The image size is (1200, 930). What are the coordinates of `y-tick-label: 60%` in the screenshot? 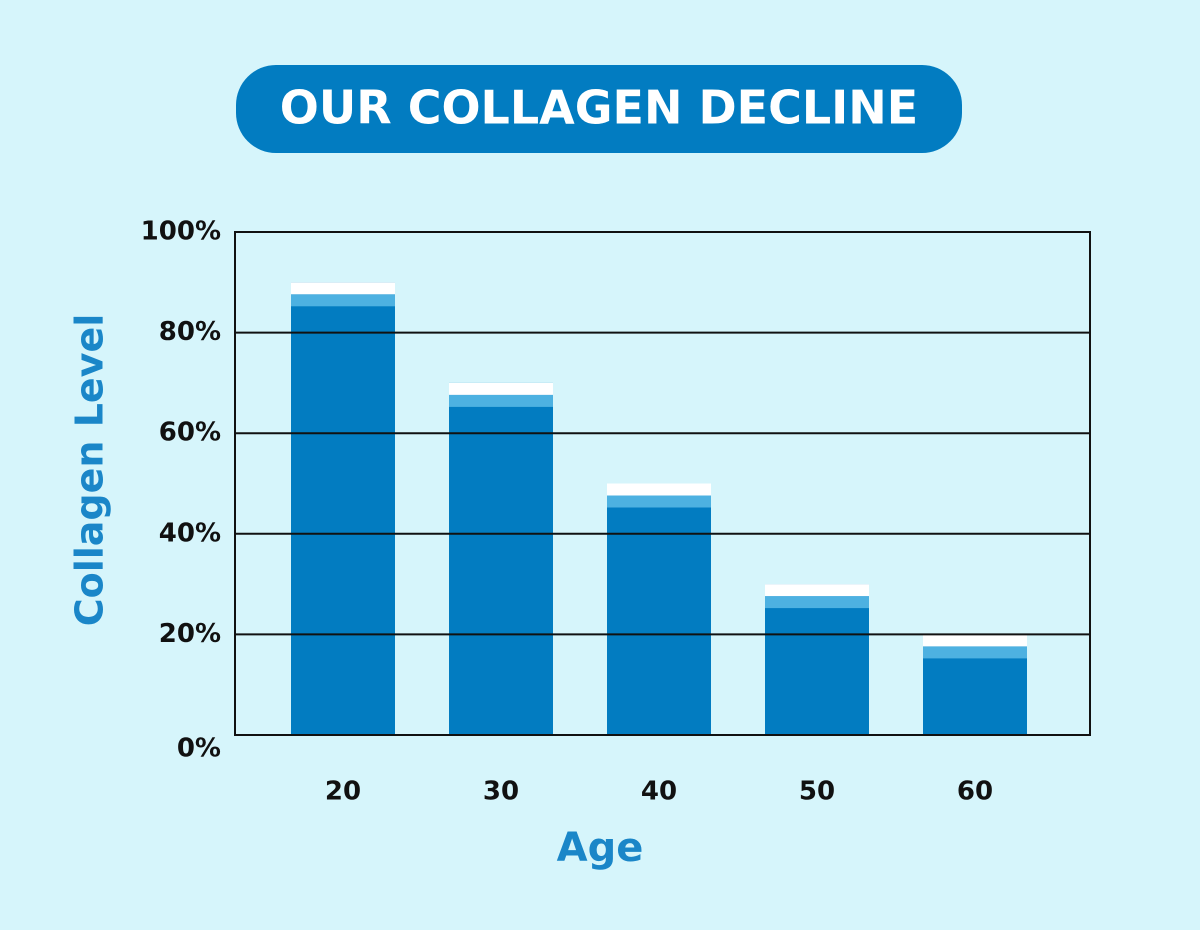 It's located at (190, 433).